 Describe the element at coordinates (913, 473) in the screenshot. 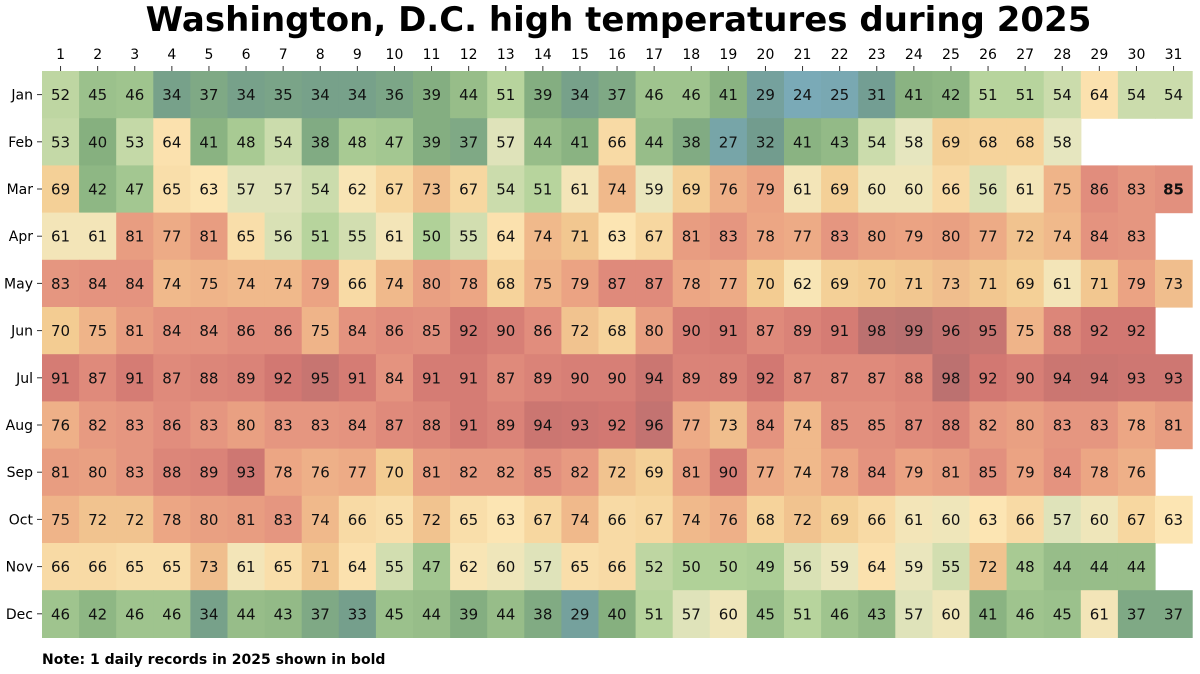

I see `cell-value-label: 79` at that location.